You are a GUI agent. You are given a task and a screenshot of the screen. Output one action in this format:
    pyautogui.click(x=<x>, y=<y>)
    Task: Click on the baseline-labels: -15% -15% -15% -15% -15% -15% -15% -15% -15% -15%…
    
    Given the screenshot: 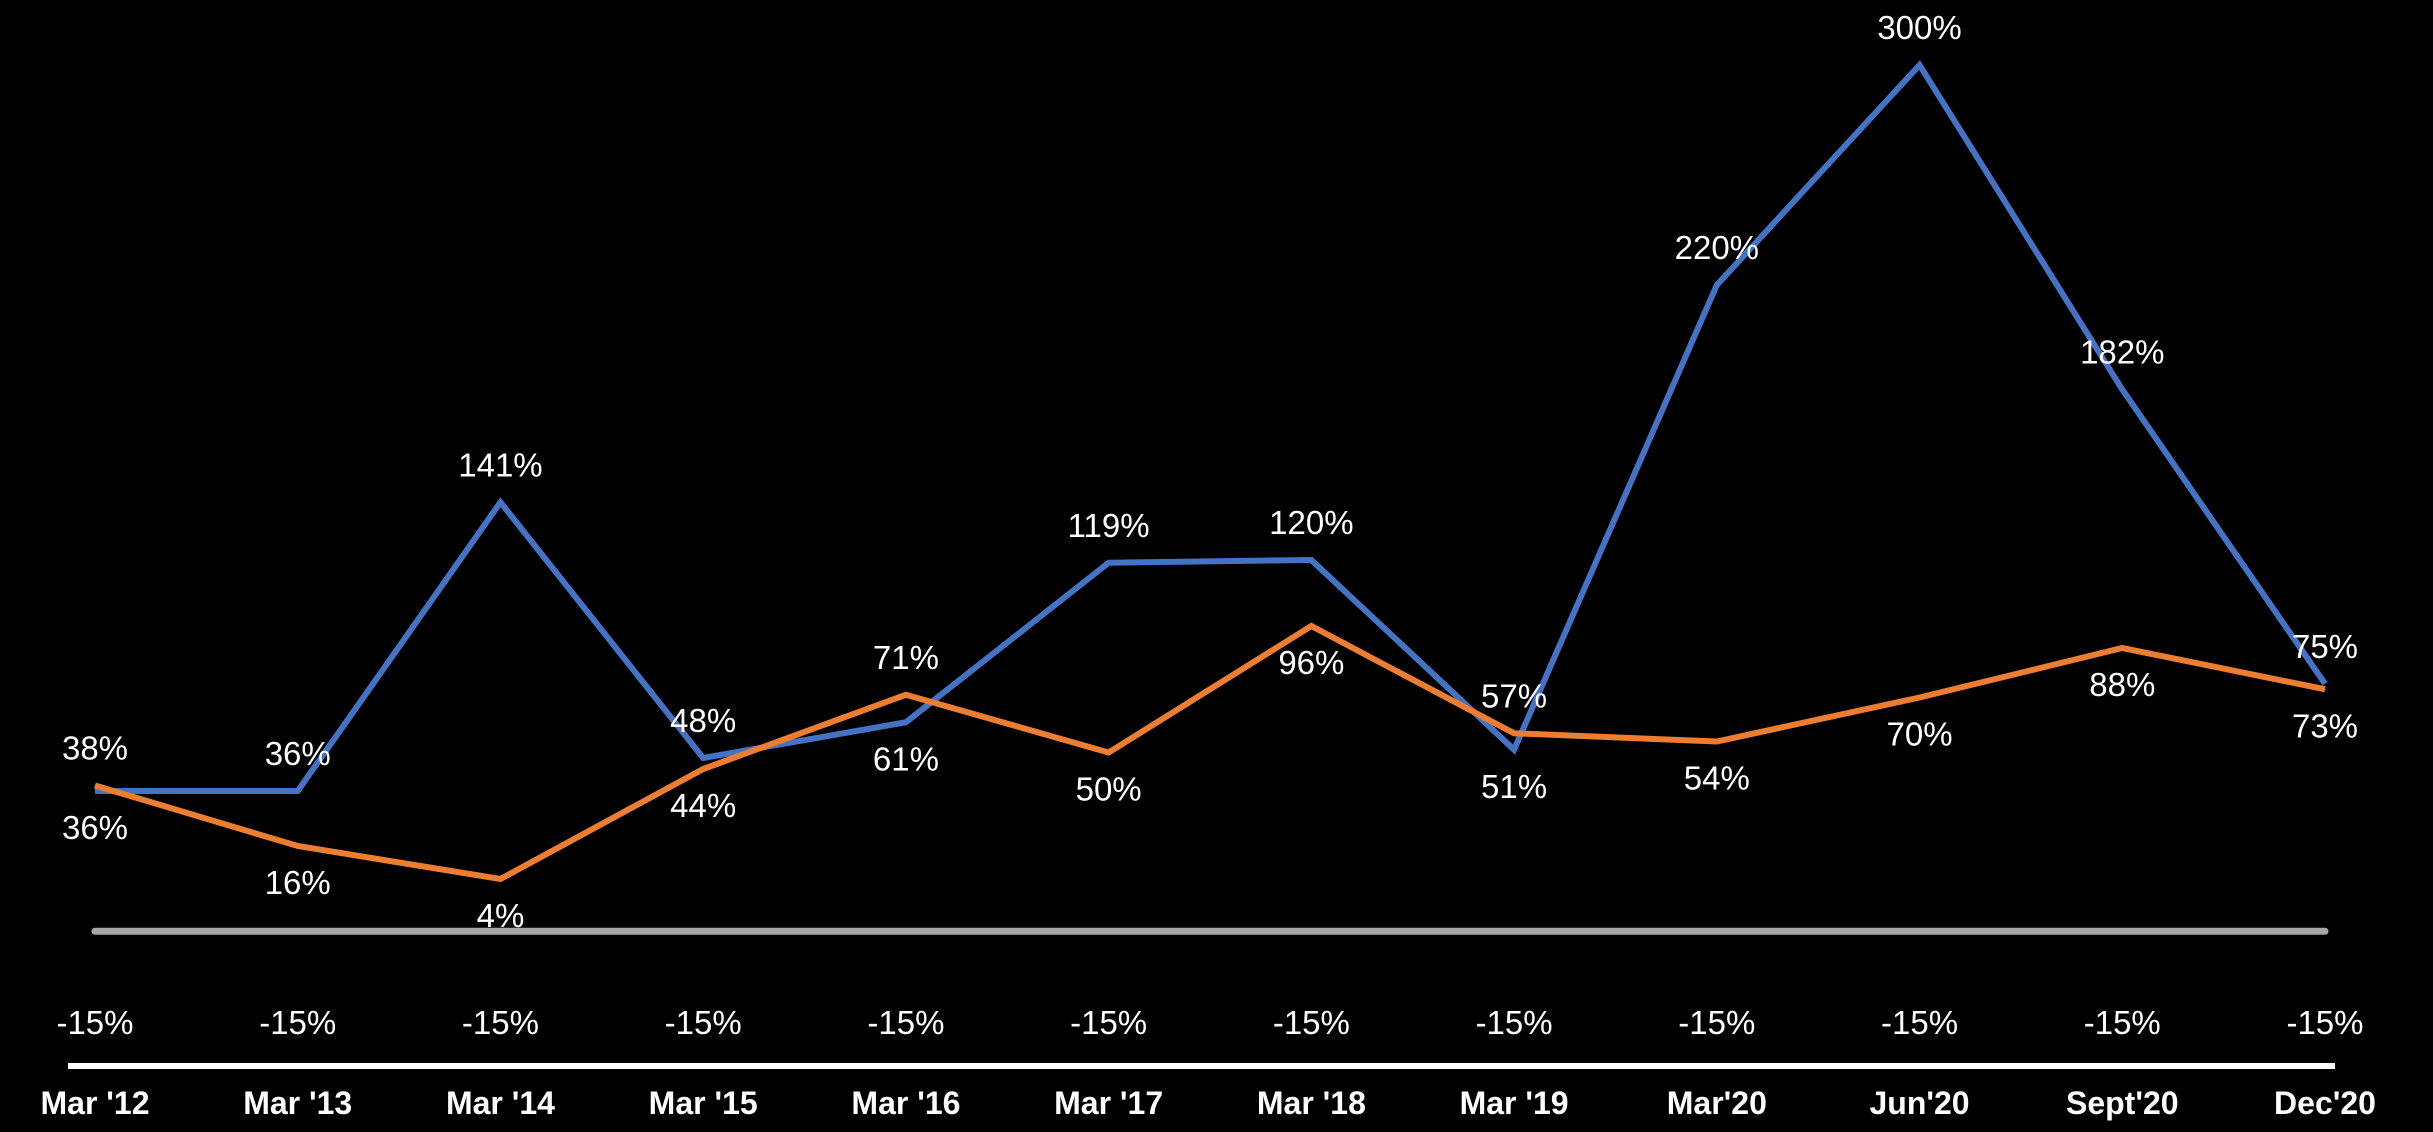 What is the action you would take?
    pyautogui.click(x=1209, y=1022)
    